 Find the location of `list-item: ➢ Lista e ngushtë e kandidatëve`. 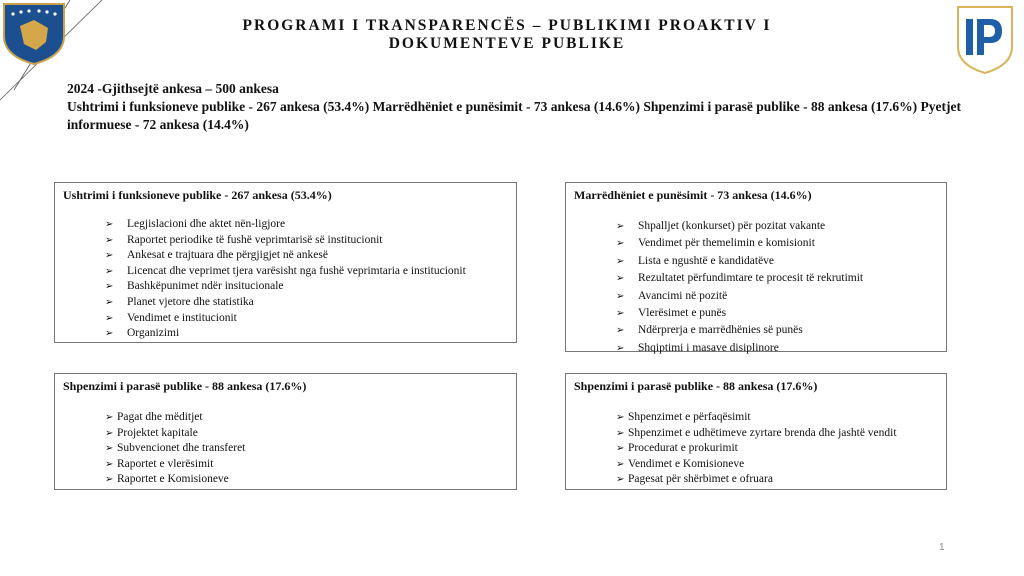

list-item: ➢ Lista e ngushtë e kandidatëve is located at coordinates (777, 261).